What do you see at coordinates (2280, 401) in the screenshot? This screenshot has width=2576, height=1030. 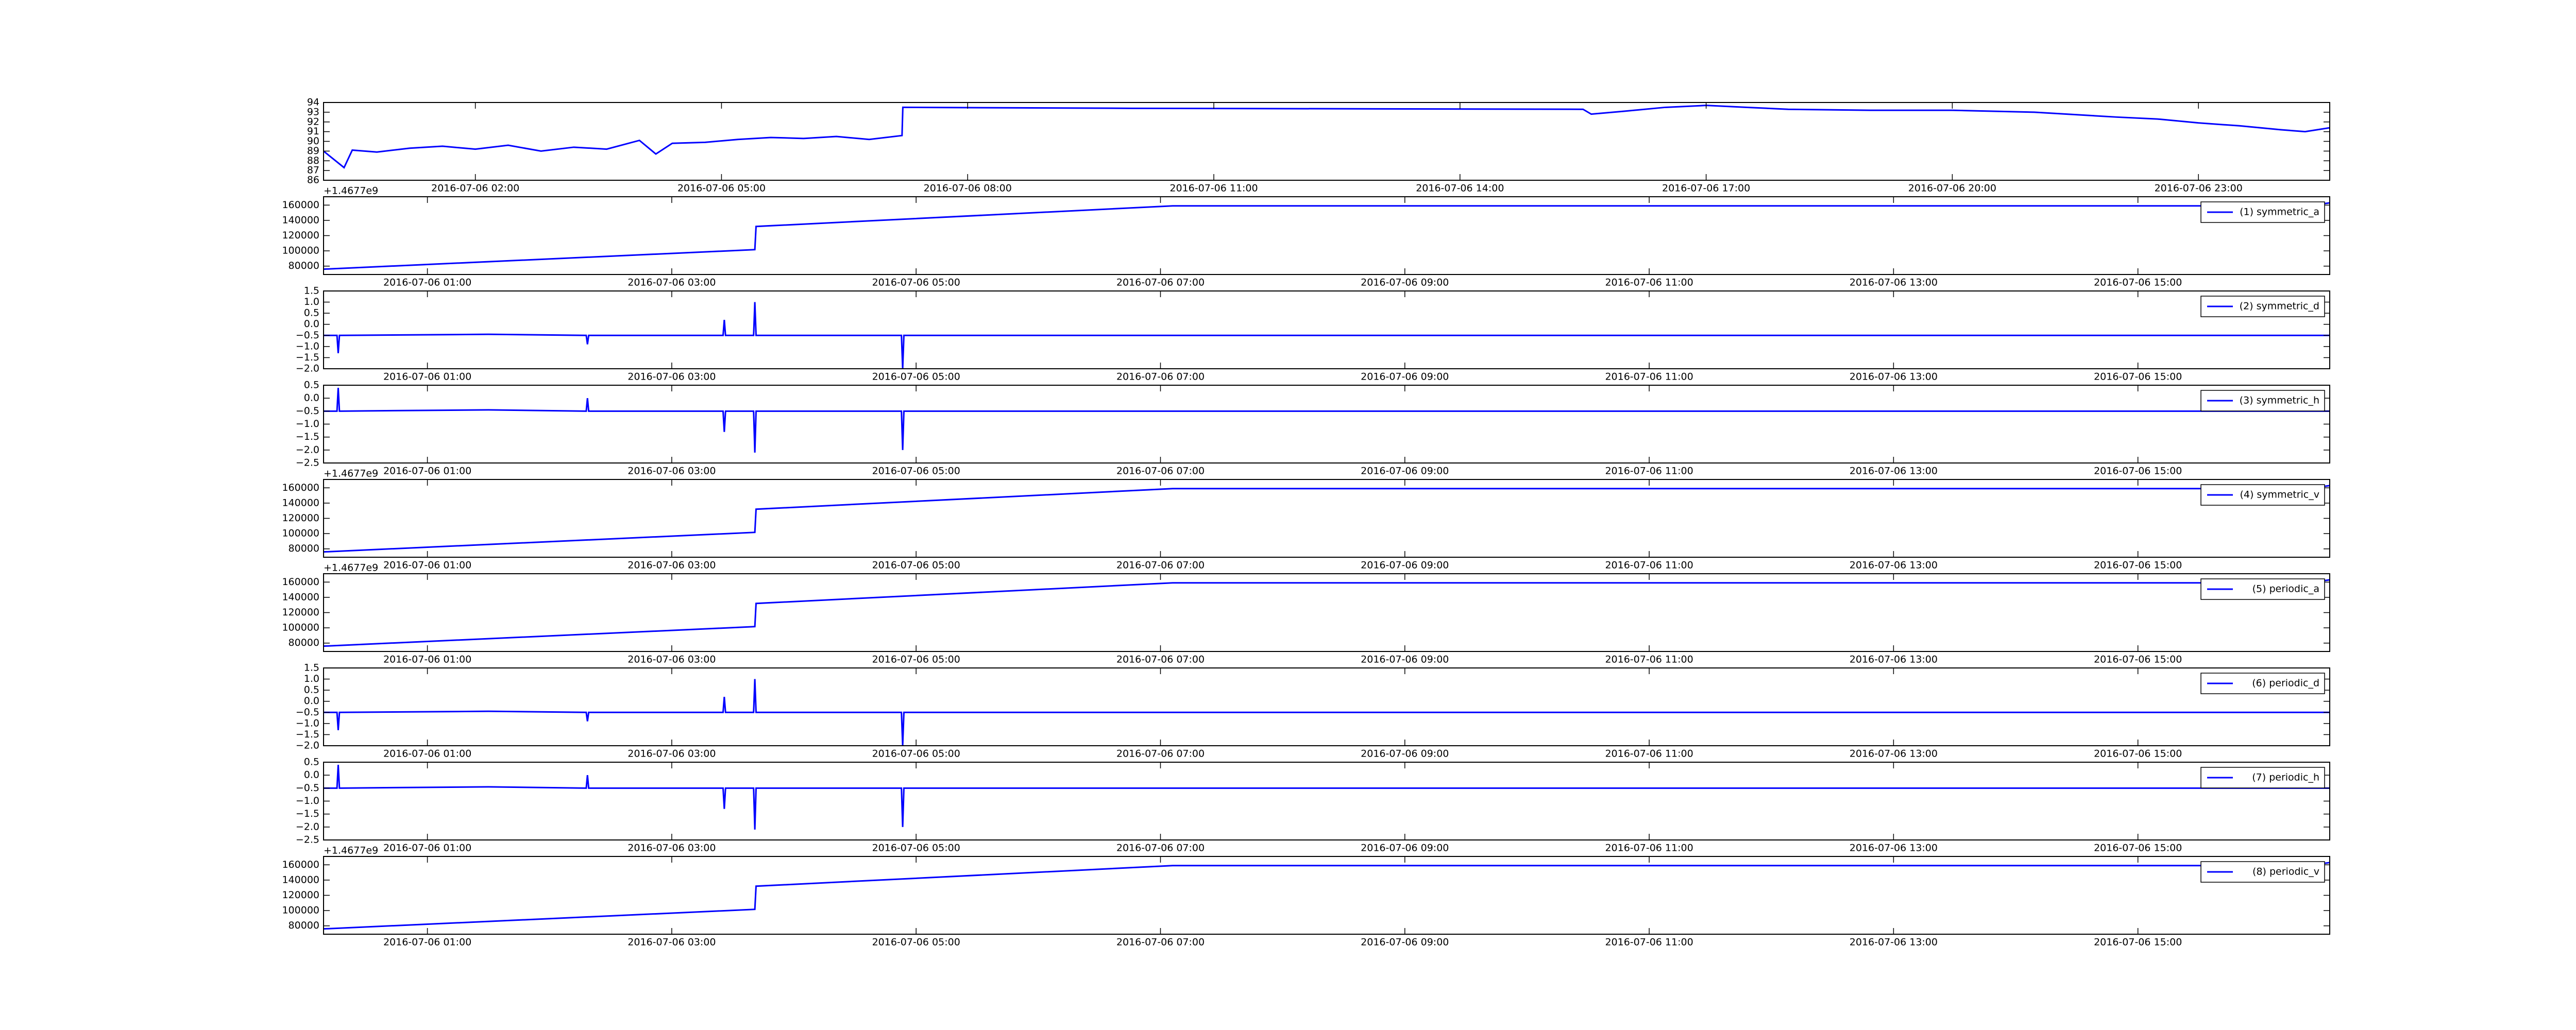 I see `legend-label: (3) symmetric_h` at bounding box center [2280, 401].